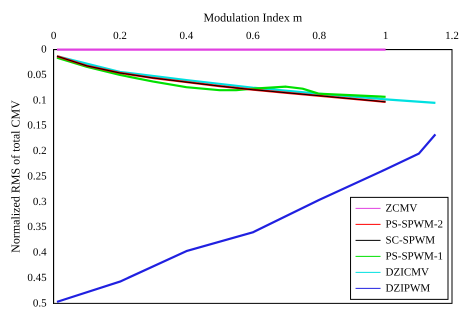 Image resolution: width=474 pixels, height=321 pixels. Describe the element at coordinates (411, 240) in the screenshot. I see `legend-label: SC-SPWM` at that location.